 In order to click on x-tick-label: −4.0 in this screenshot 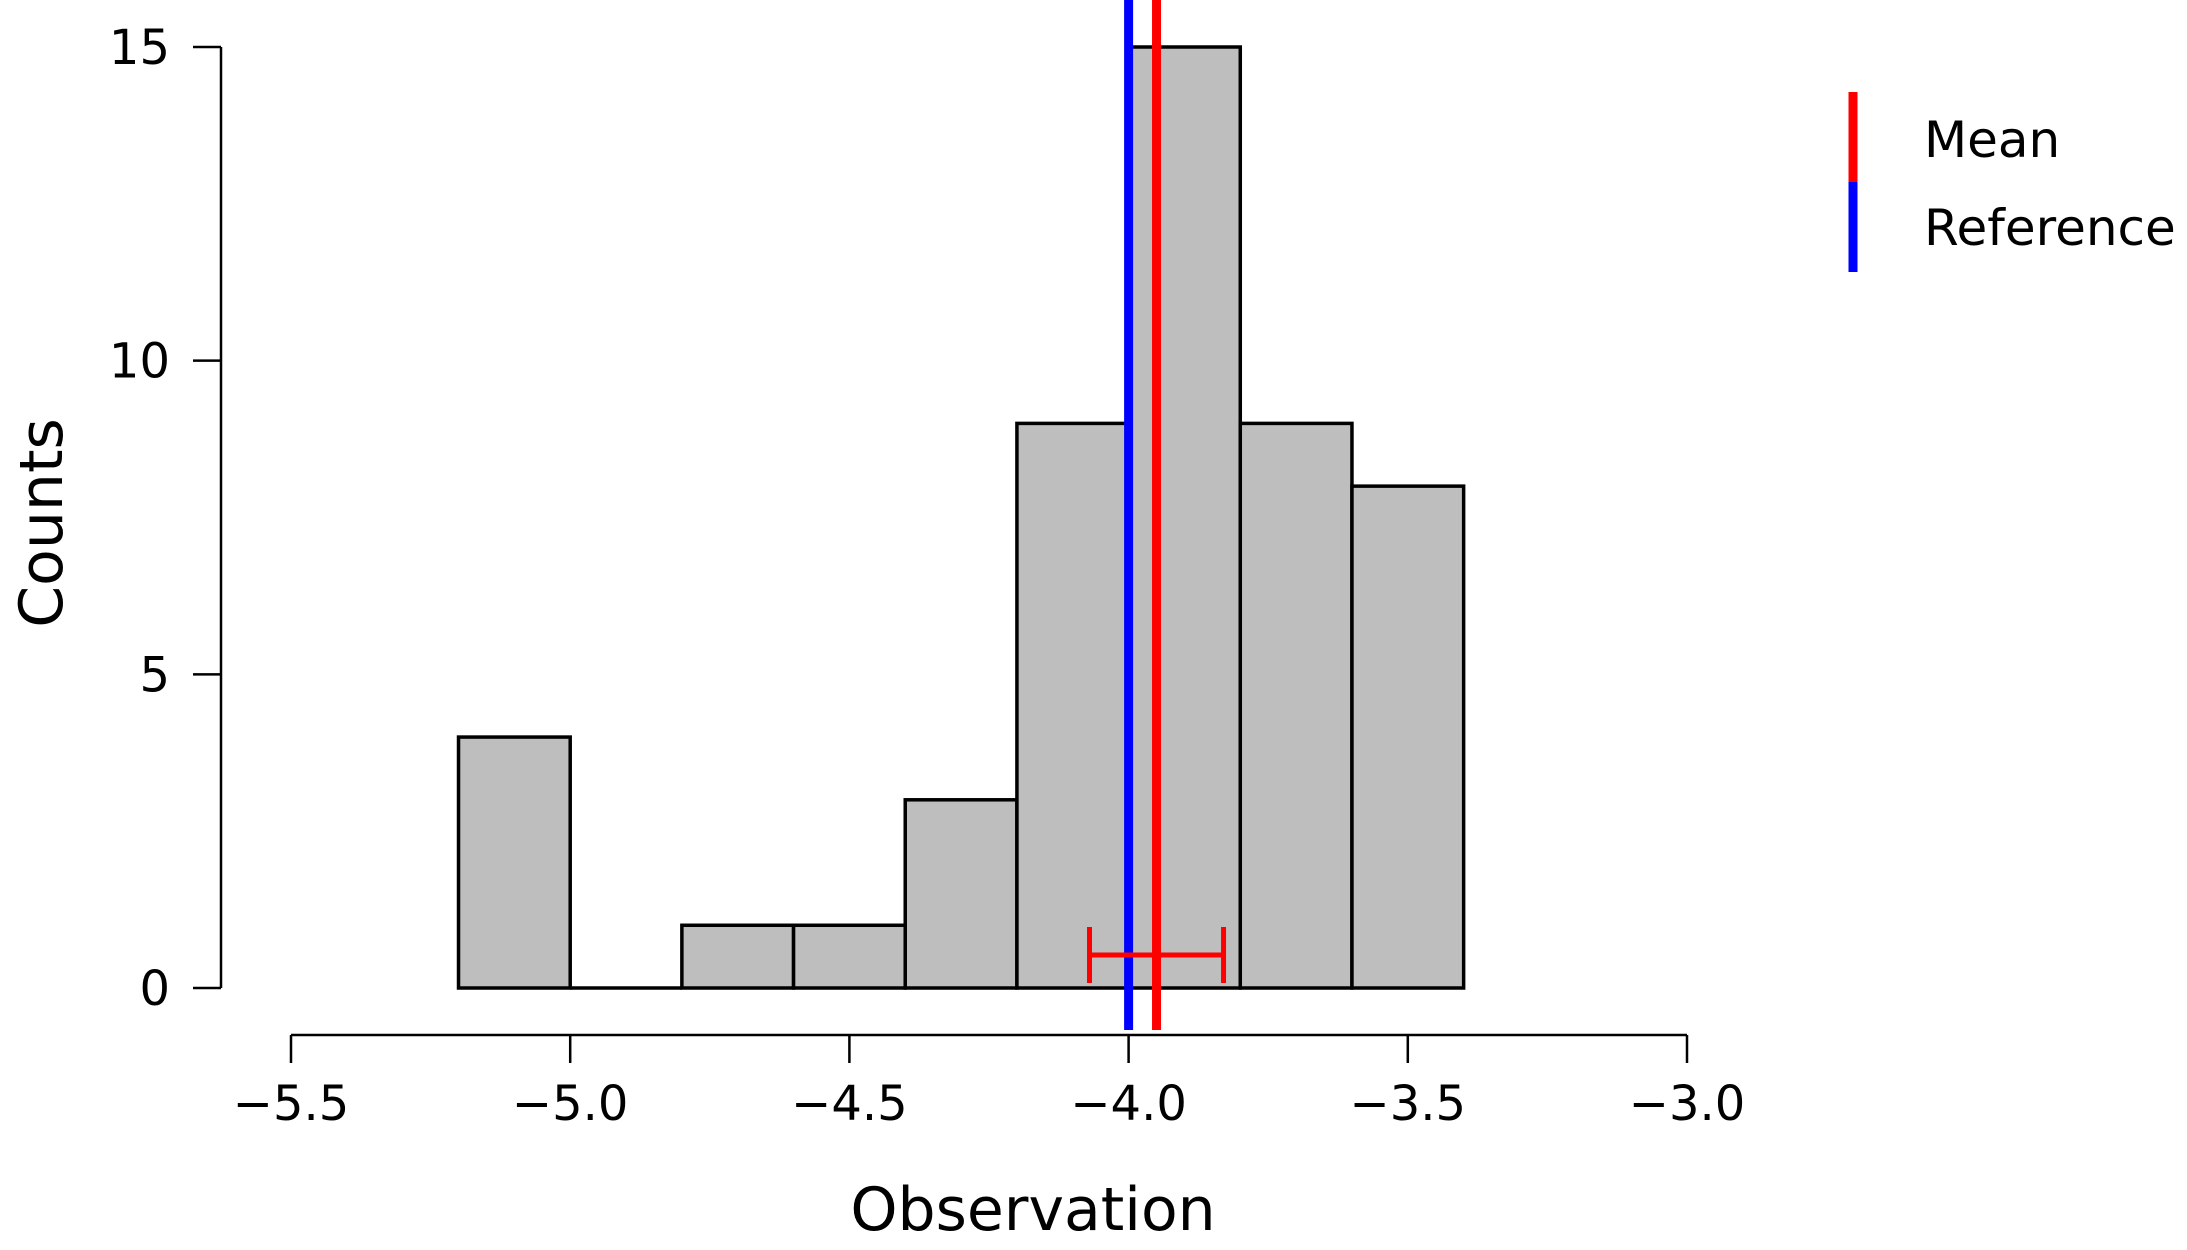, I will do `click(1128, 1104)`.